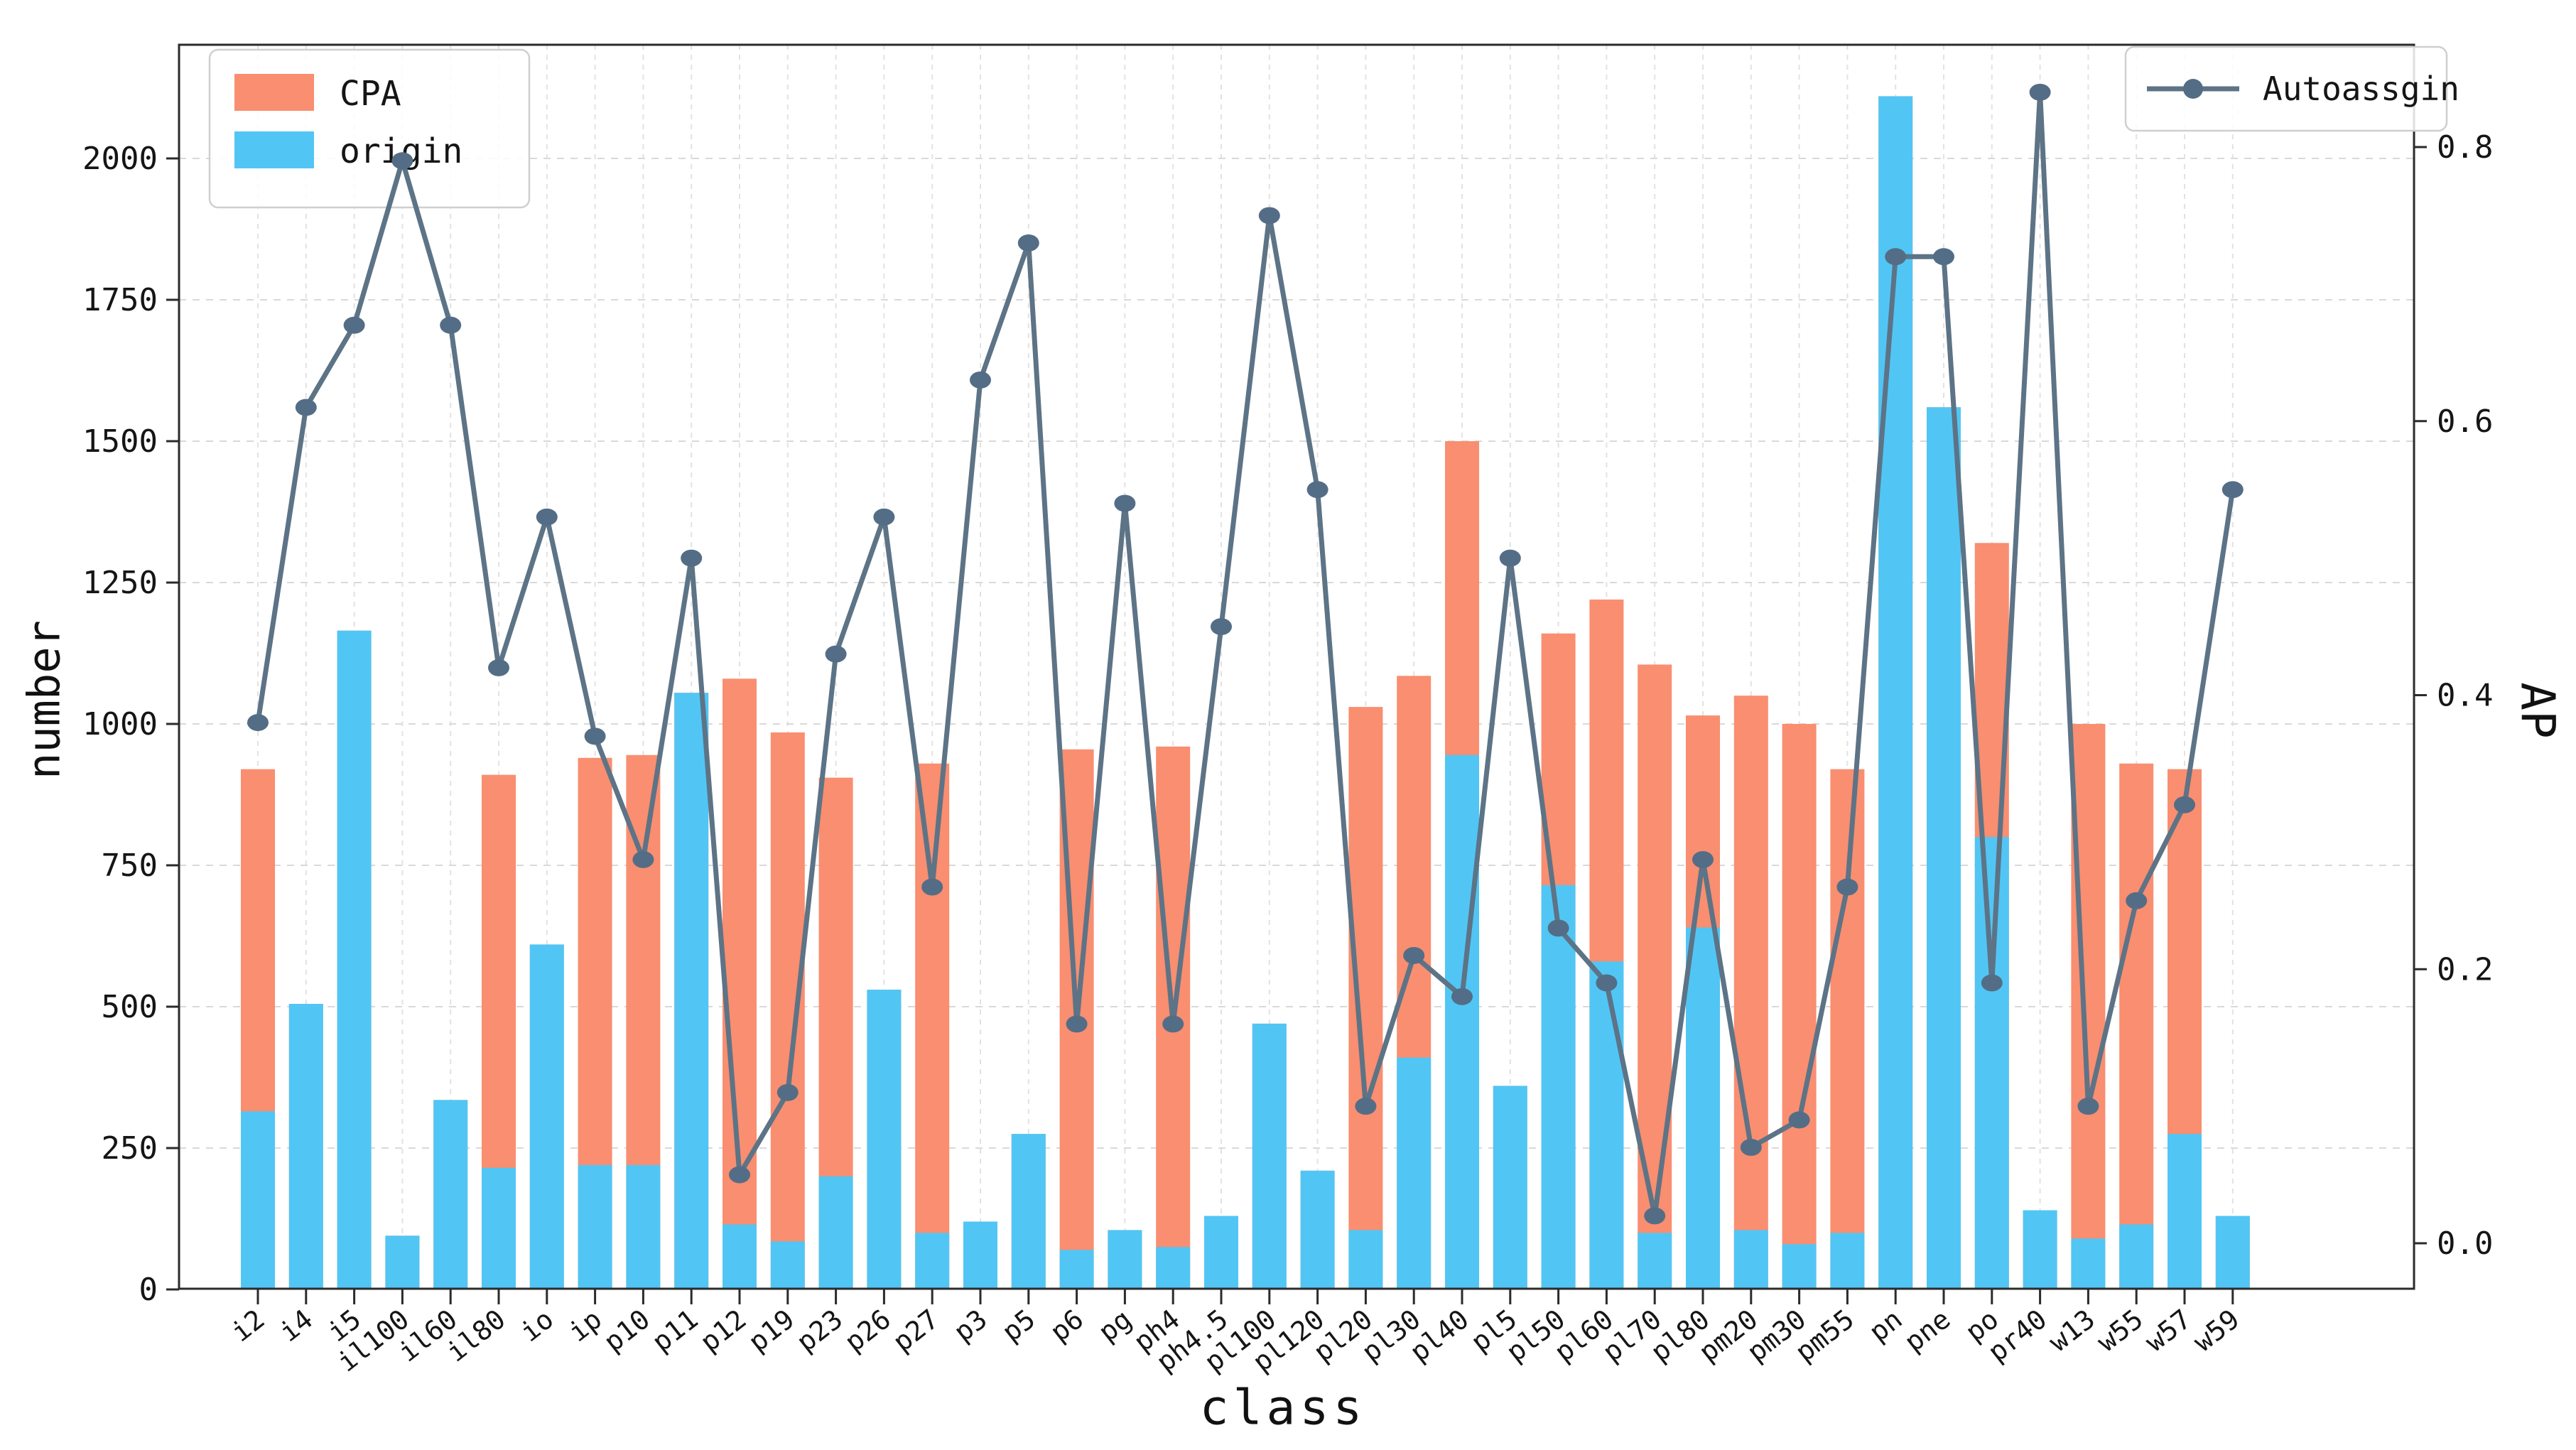 The height and width of the screenshot is (1450, 2576). Describe the element at coordinates (2537, 710) in the screenshot. I see `y-axis-title-right: AP` at that location.